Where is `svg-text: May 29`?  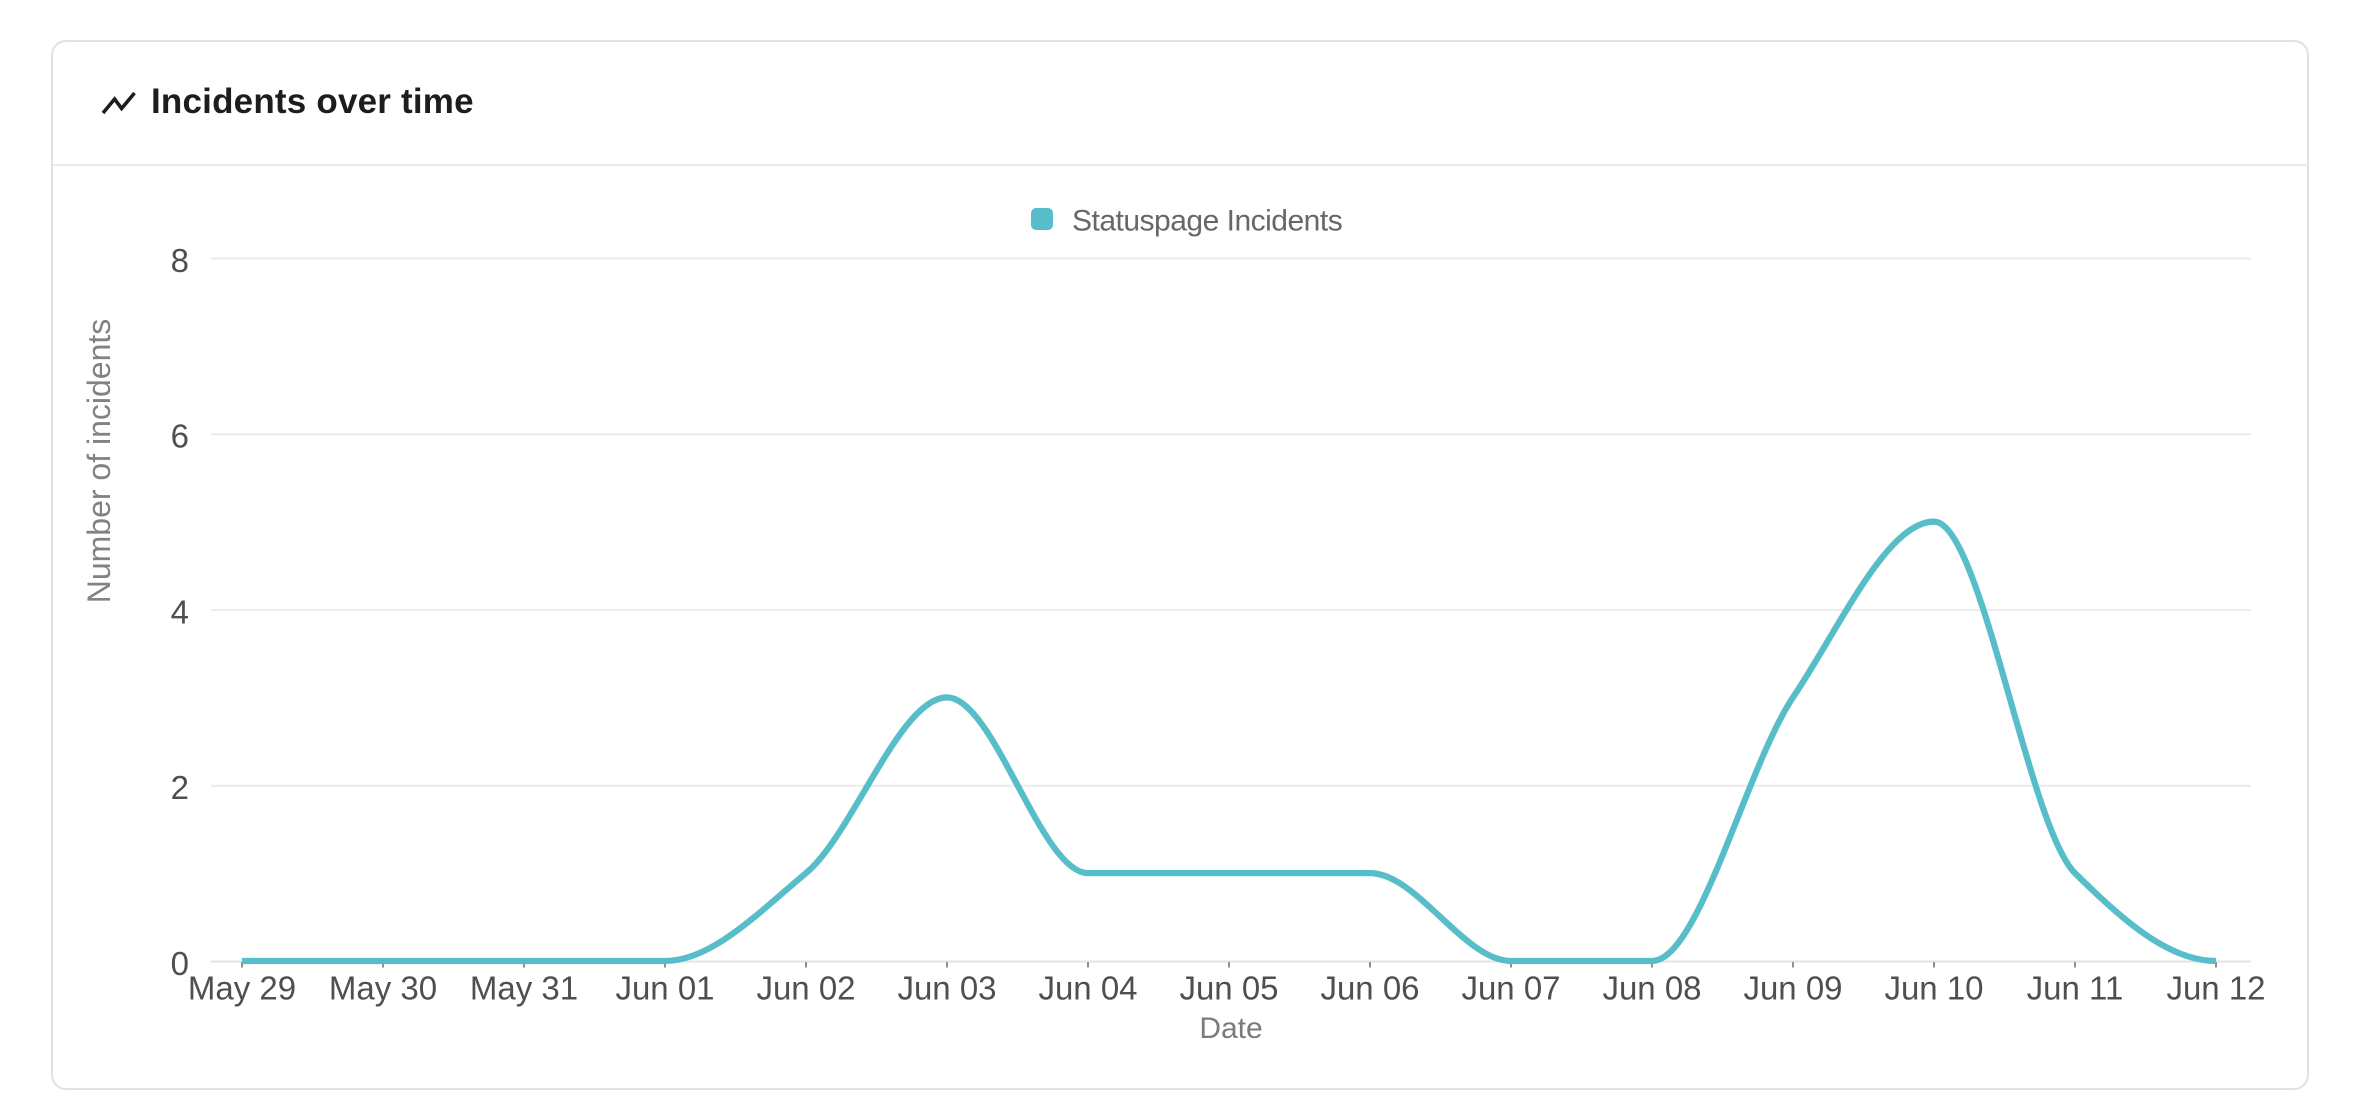
svg-text: May 29 is located at coordinates (242, 988).